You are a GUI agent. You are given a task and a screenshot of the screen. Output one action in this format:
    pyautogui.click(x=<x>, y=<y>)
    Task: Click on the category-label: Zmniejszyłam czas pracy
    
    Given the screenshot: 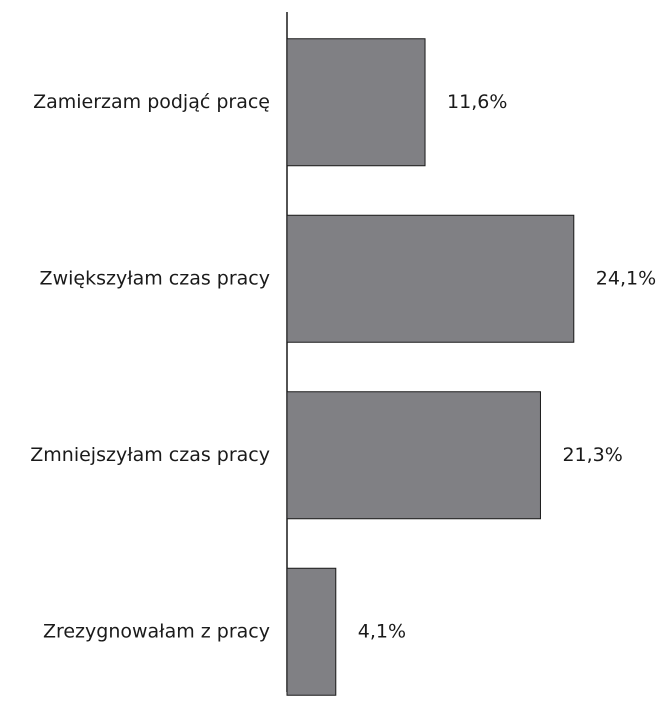 What is the action you would take?
    pyautogui.click(x=150, y=455)
    